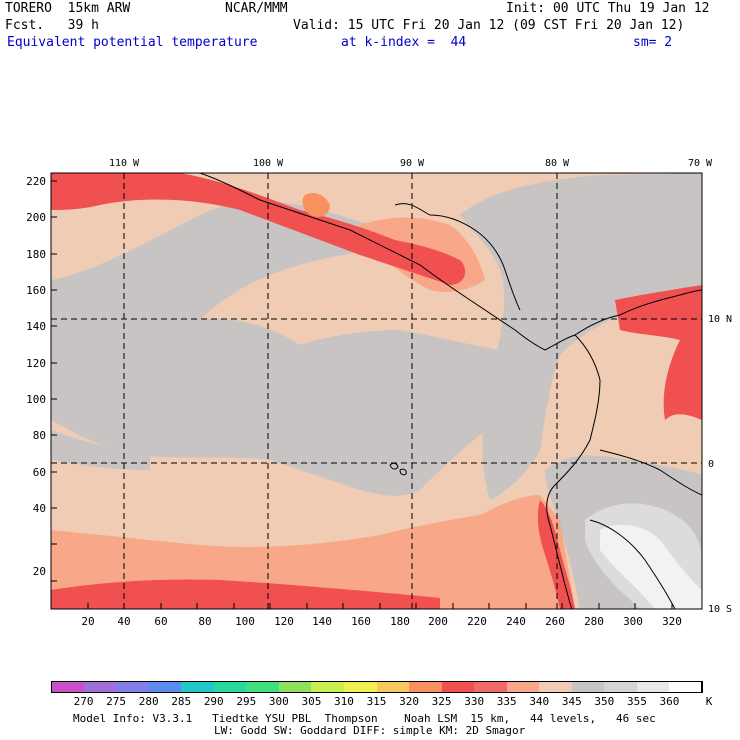 This screenshot has width=740, height=740. I want to click on smoothing-label: sm= 2, so click(653, 42).